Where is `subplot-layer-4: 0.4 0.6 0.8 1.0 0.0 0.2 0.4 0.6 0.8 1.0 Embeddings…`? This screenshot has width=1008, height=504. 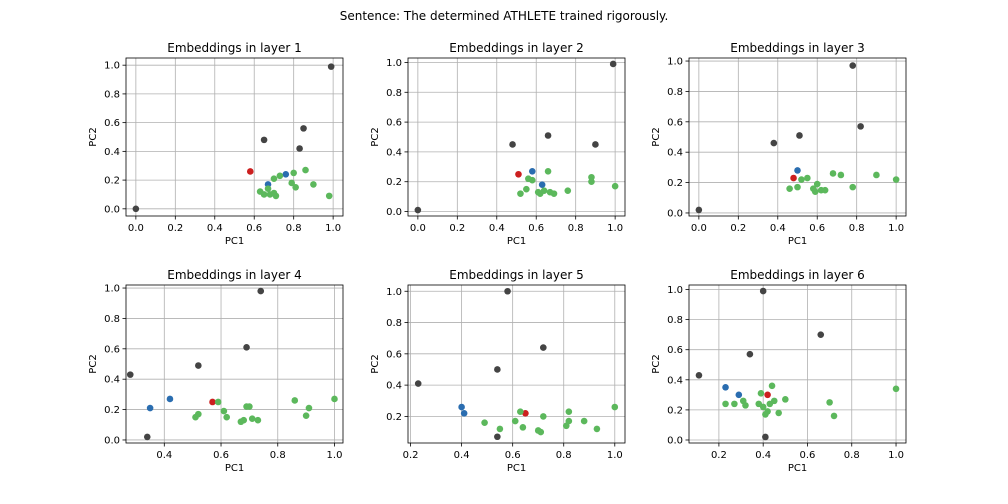 subplot-layer-4: 0.4 0.6 0.8 1.0 0.0 0.2 0.4 0.6 0.8 1.0 Embeddings… is located at coordinates (216, 371).